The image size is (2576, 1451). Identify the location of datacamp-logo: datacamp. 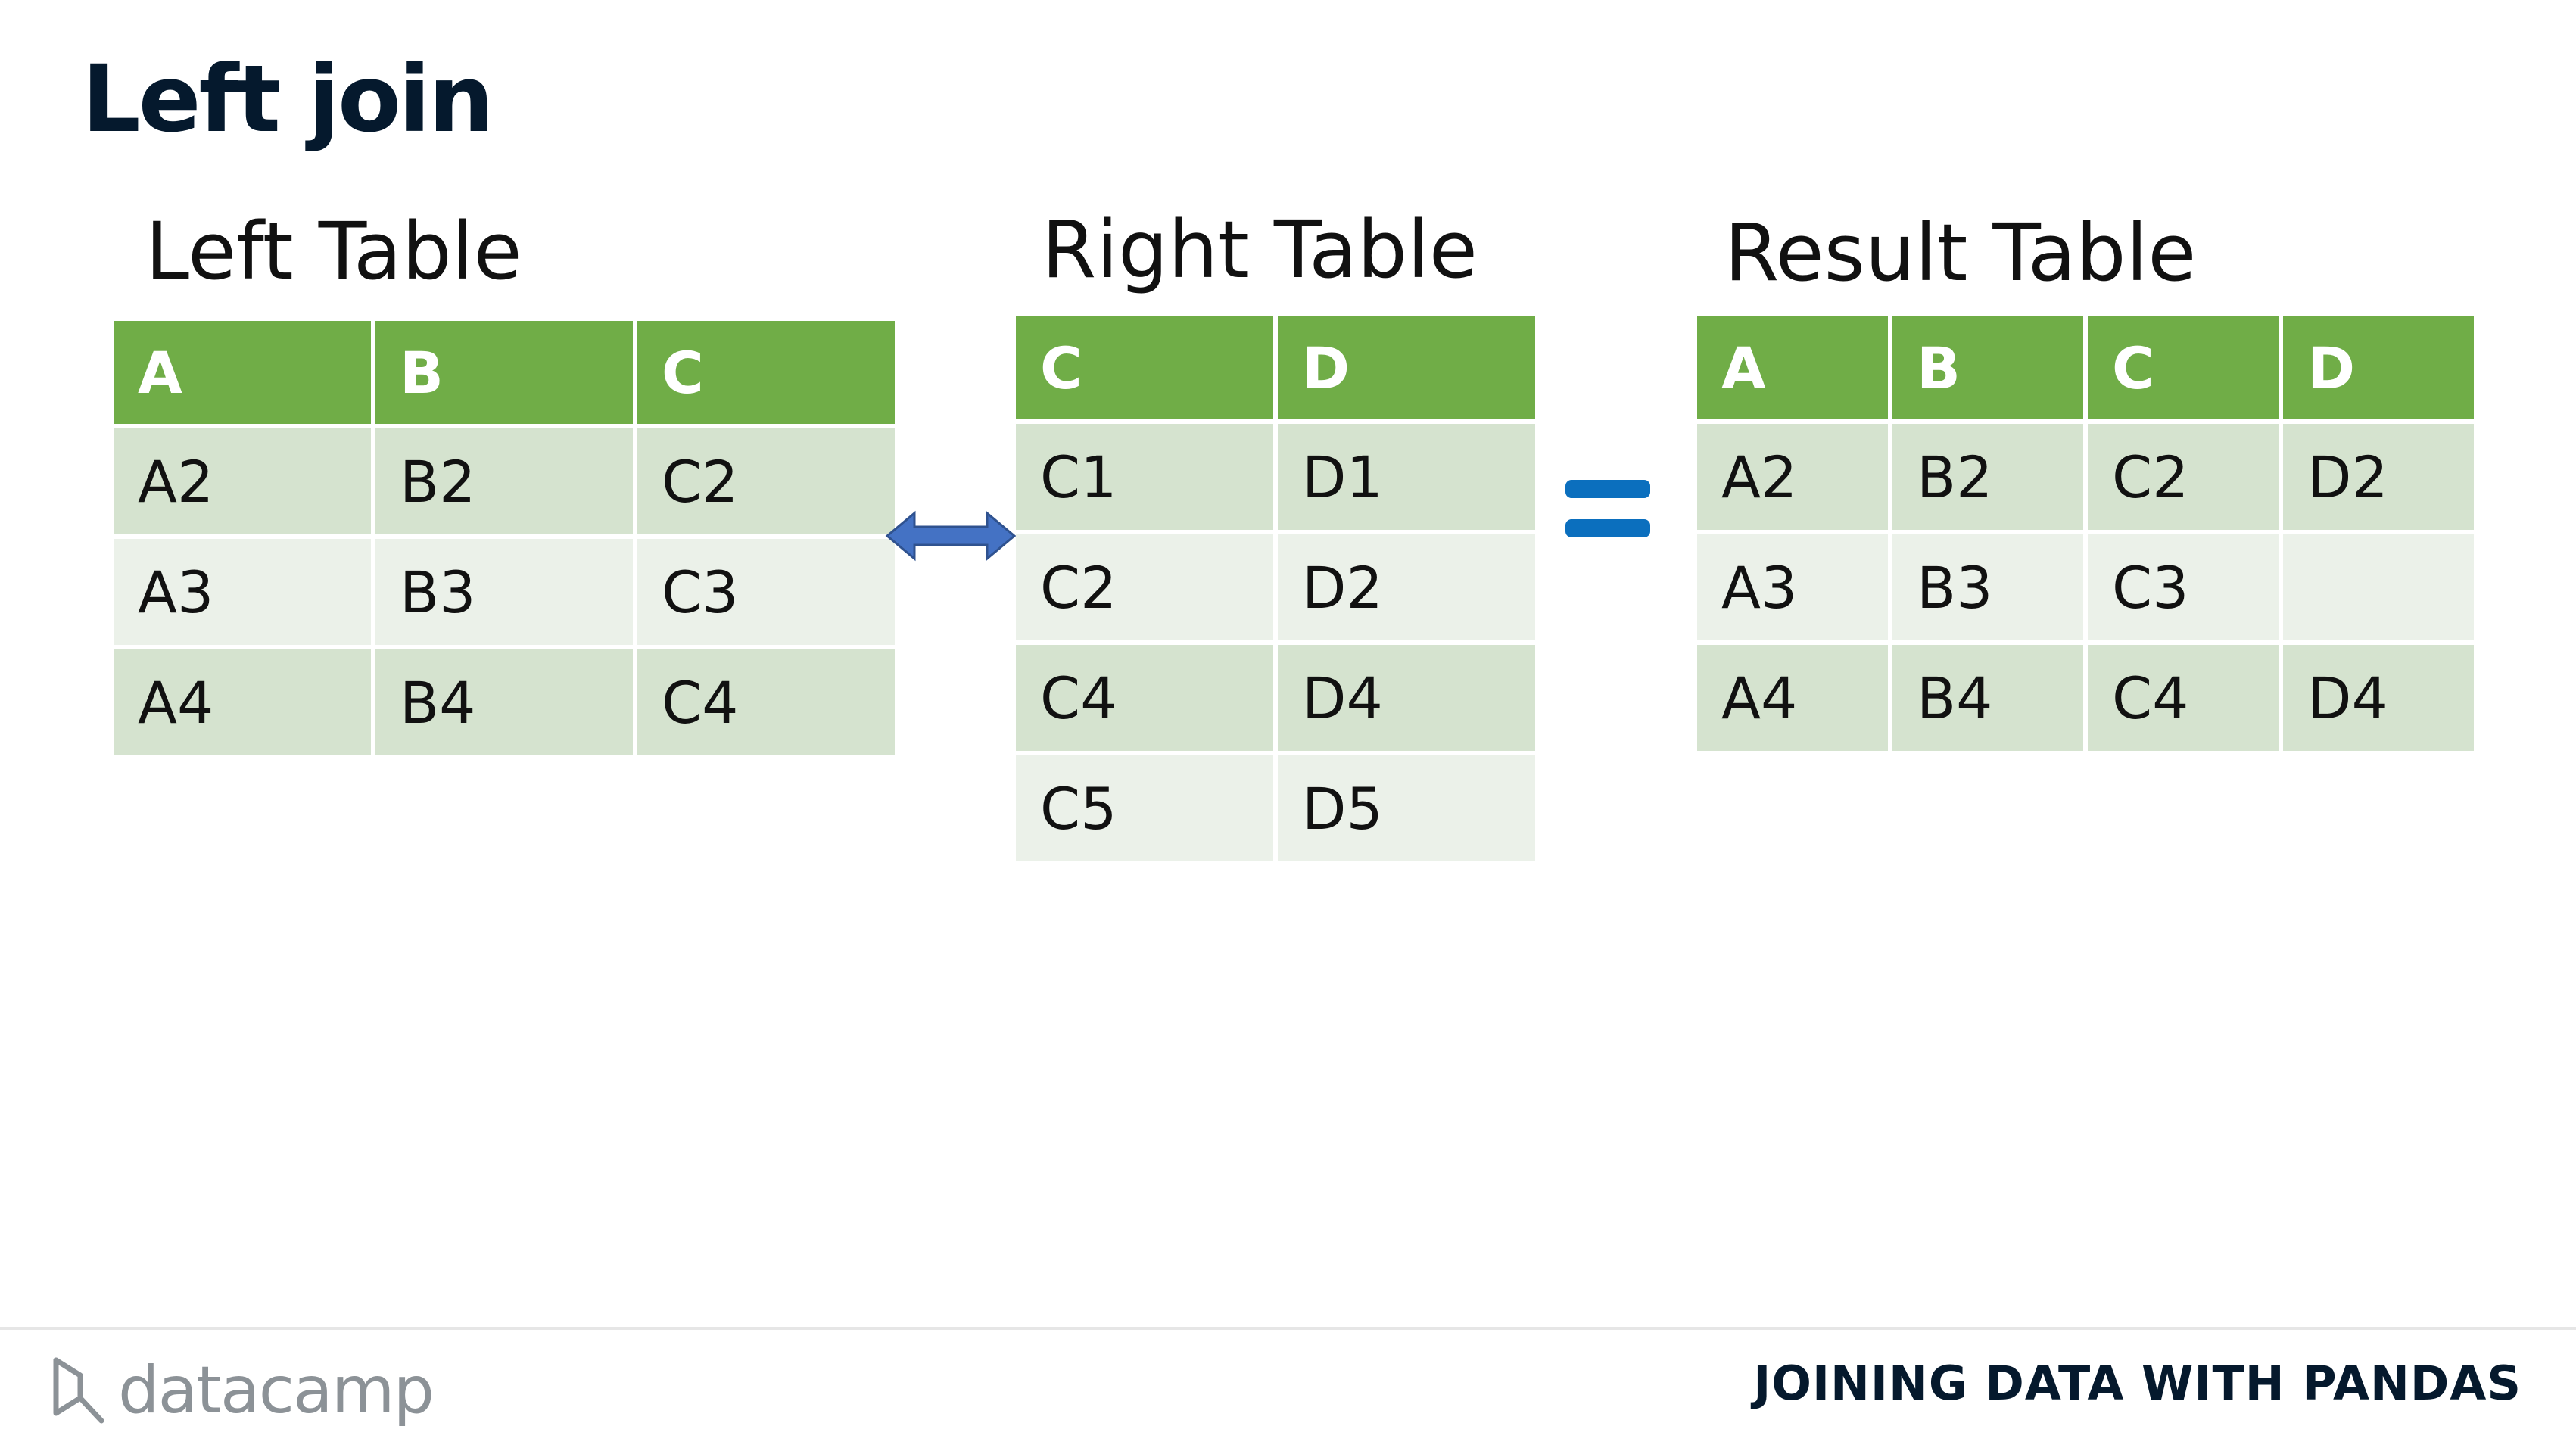
(242, 1390).